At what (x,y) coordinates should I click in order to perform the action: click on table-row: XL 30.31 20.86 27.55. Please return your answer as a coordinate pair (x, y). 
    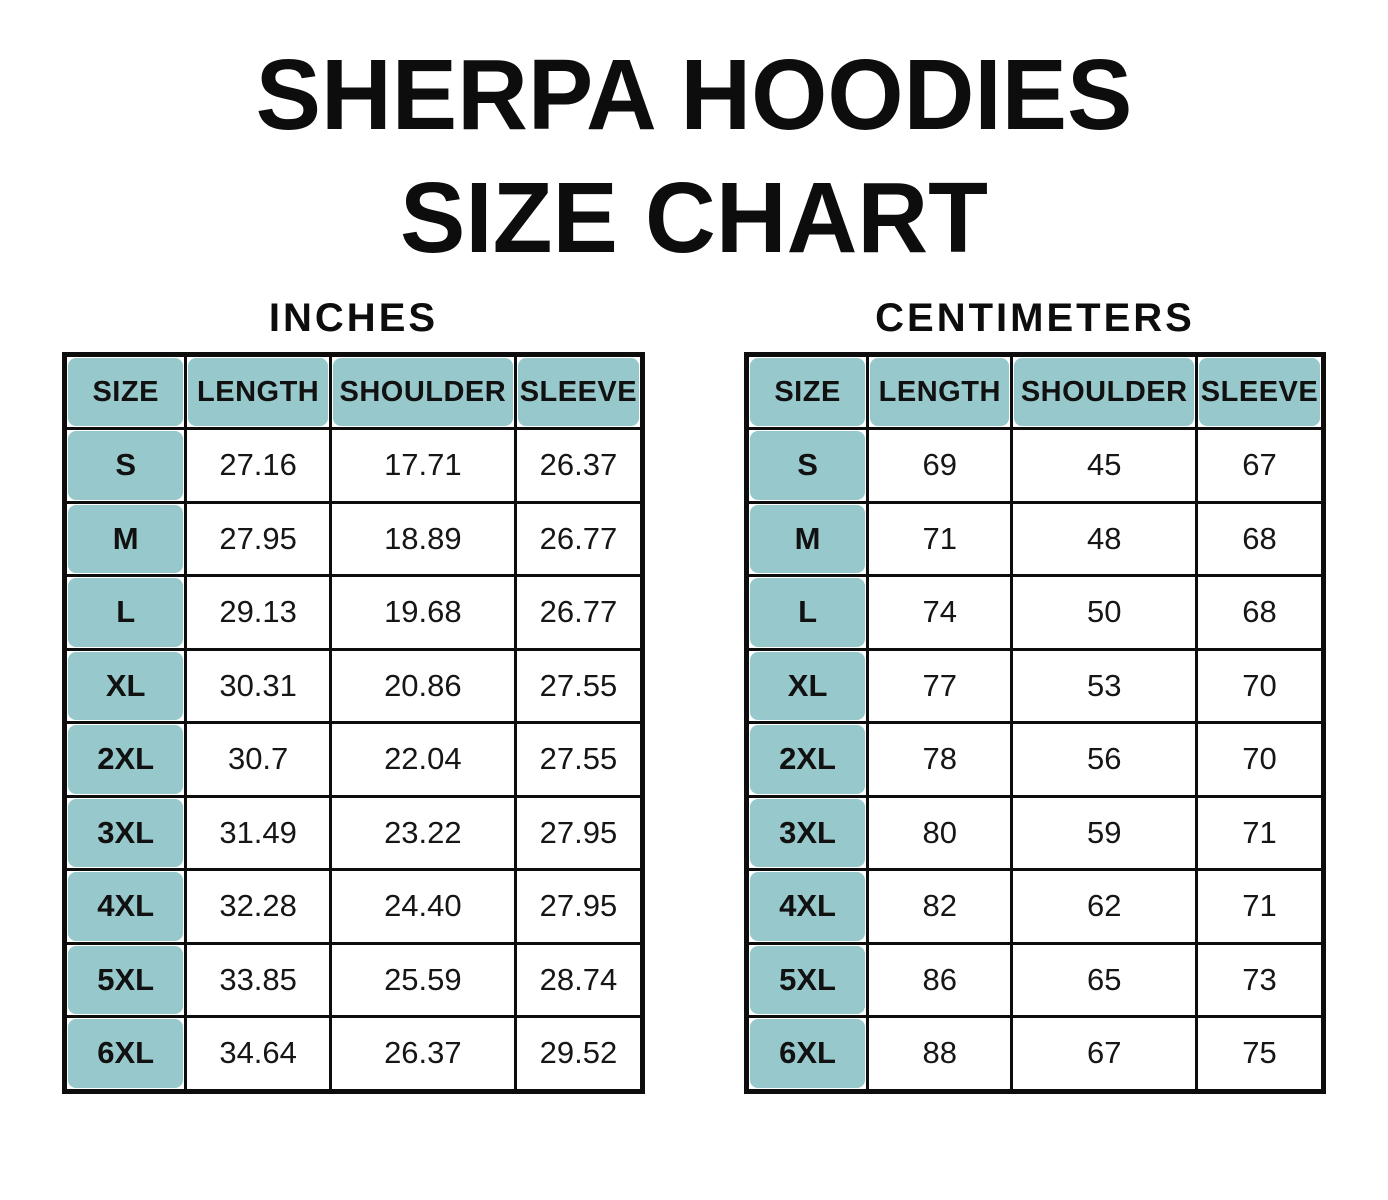
    Looking at the image, I should click on (353, 685).